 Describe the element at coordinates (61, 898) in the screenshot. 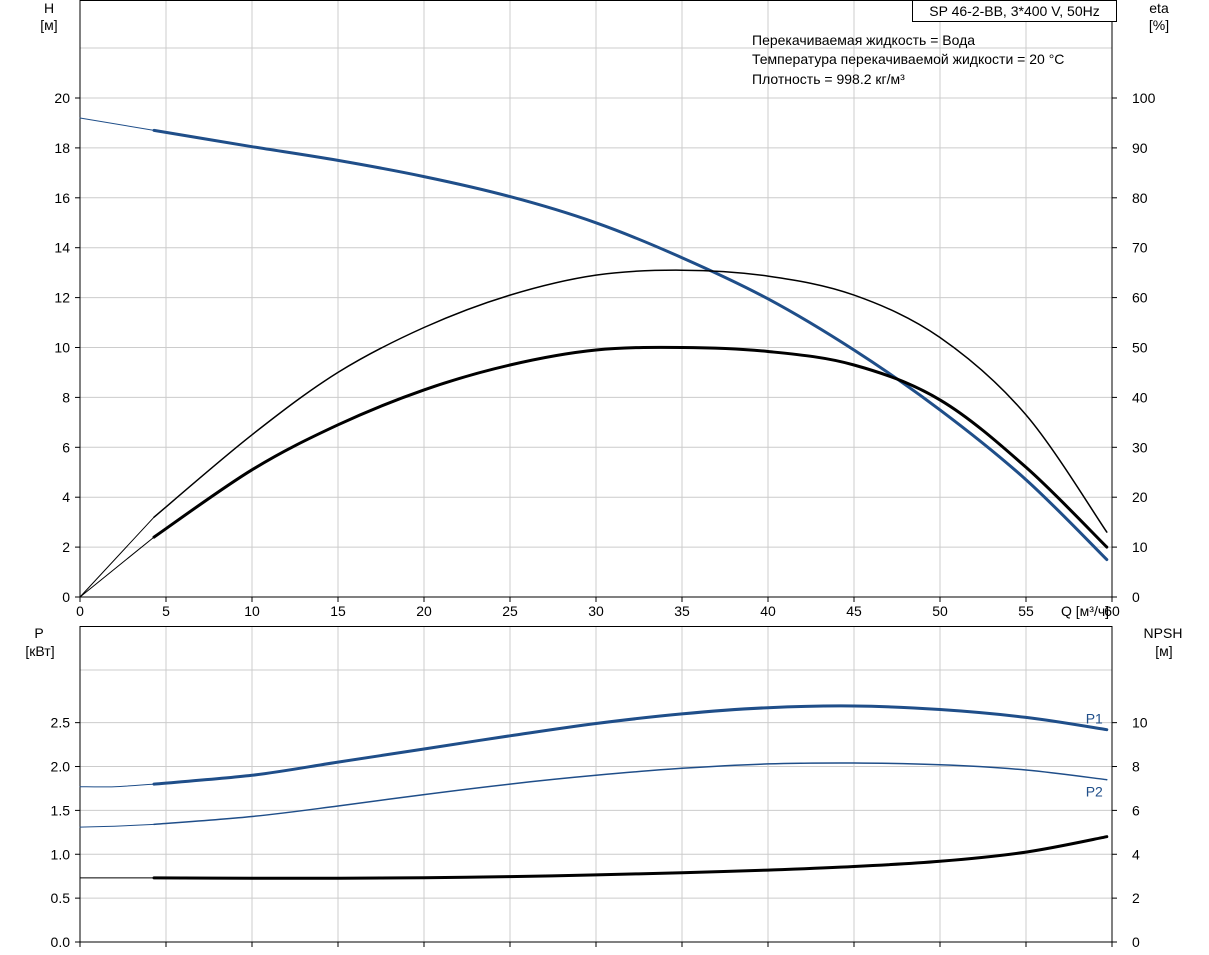

I see `tick-label-left: 0.5` at that location.